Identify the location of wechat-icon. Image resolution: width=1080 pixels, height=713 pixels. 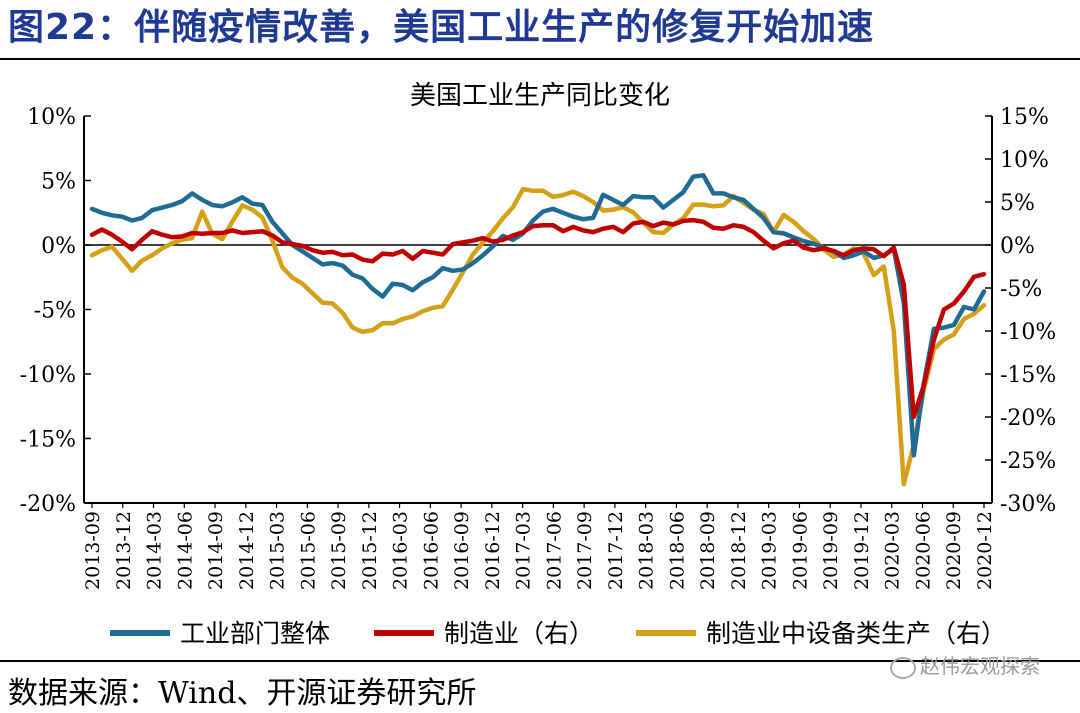
(903, 667).